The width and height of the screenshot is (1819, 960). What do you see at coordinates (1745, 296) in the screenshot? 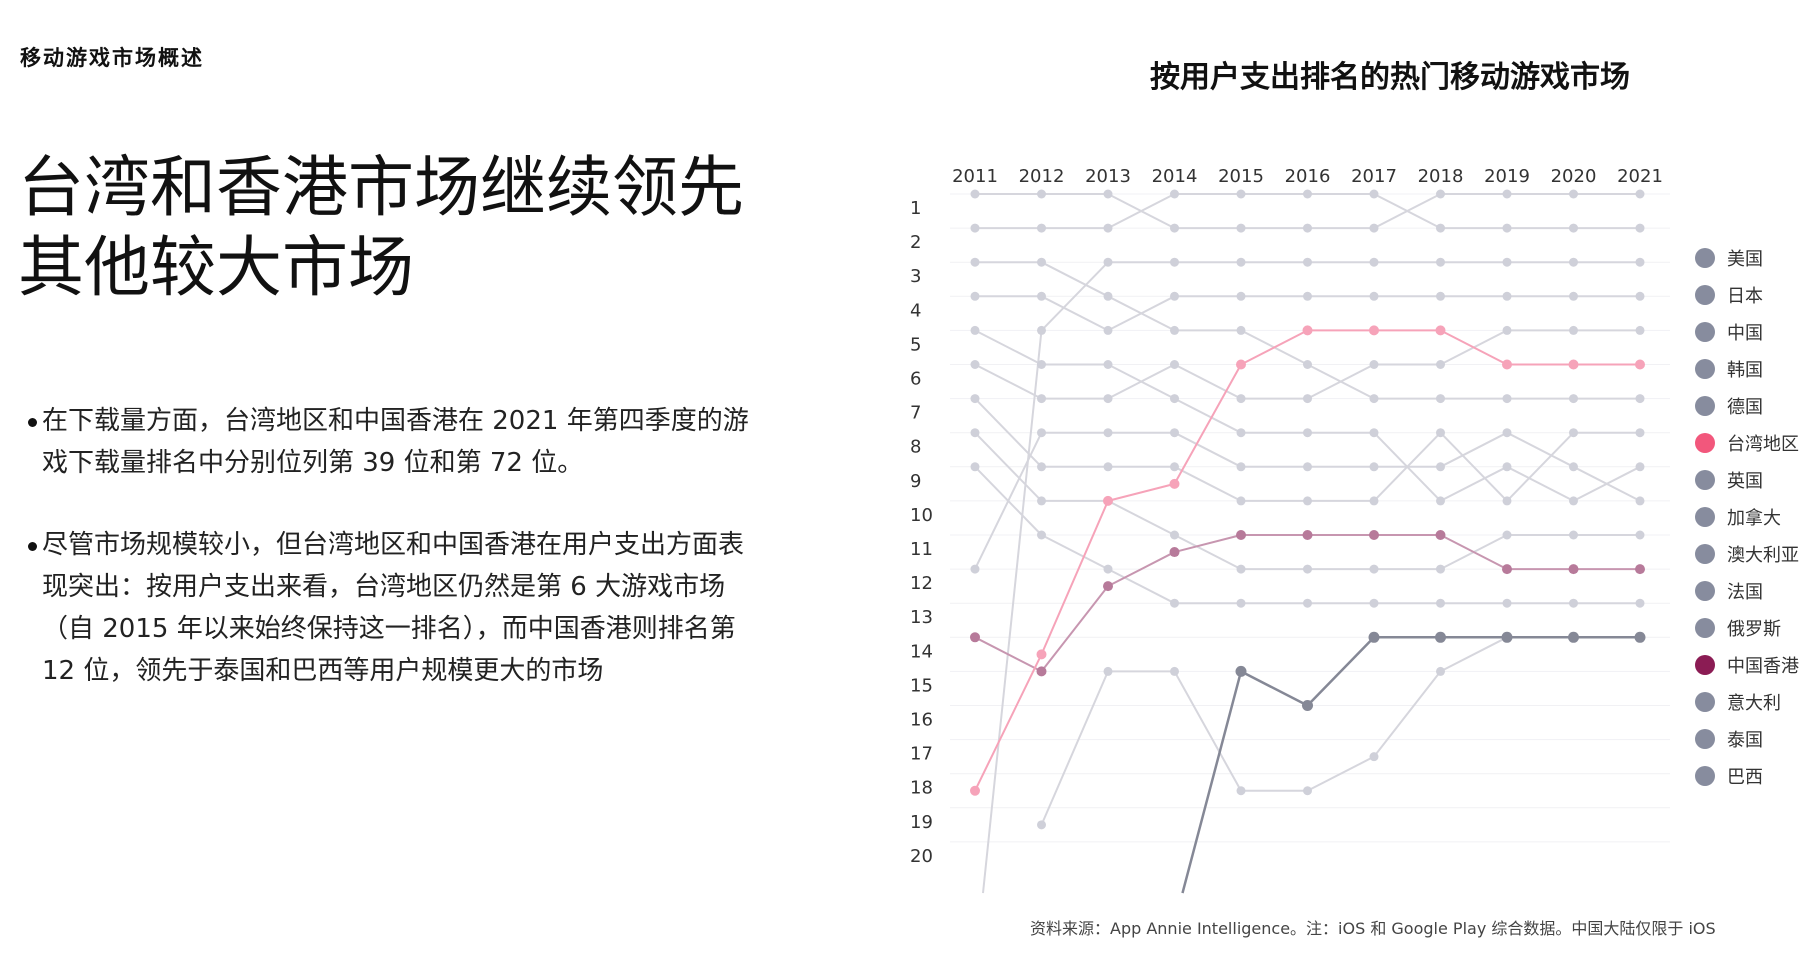
I see `legend-label: 日本` at bounding box center [1745, 296].